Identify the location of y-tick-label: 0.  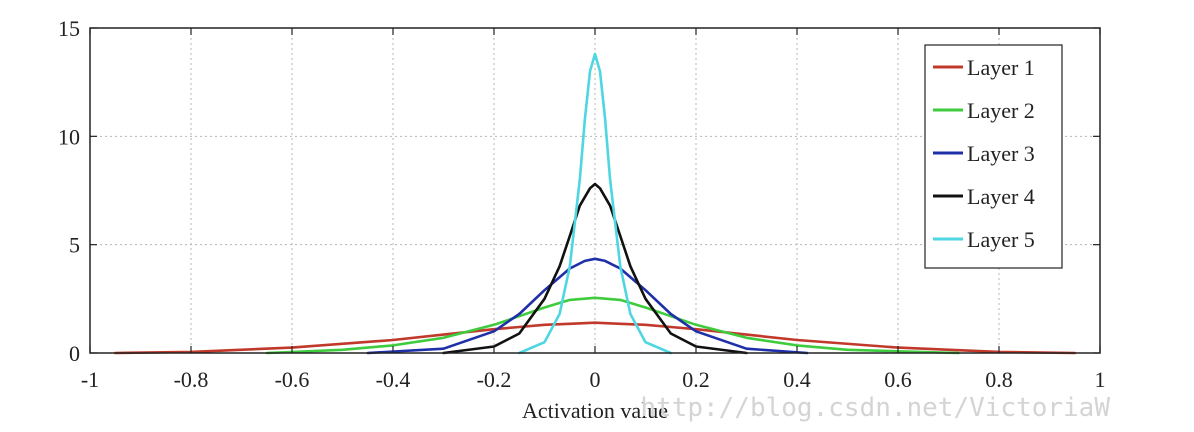
(74, 353).